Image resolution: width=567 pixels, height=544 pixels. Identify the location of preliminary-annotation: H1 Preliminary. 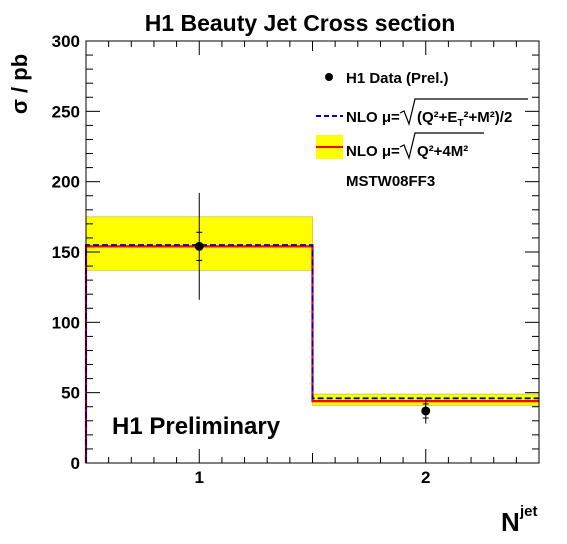
(196, 426).